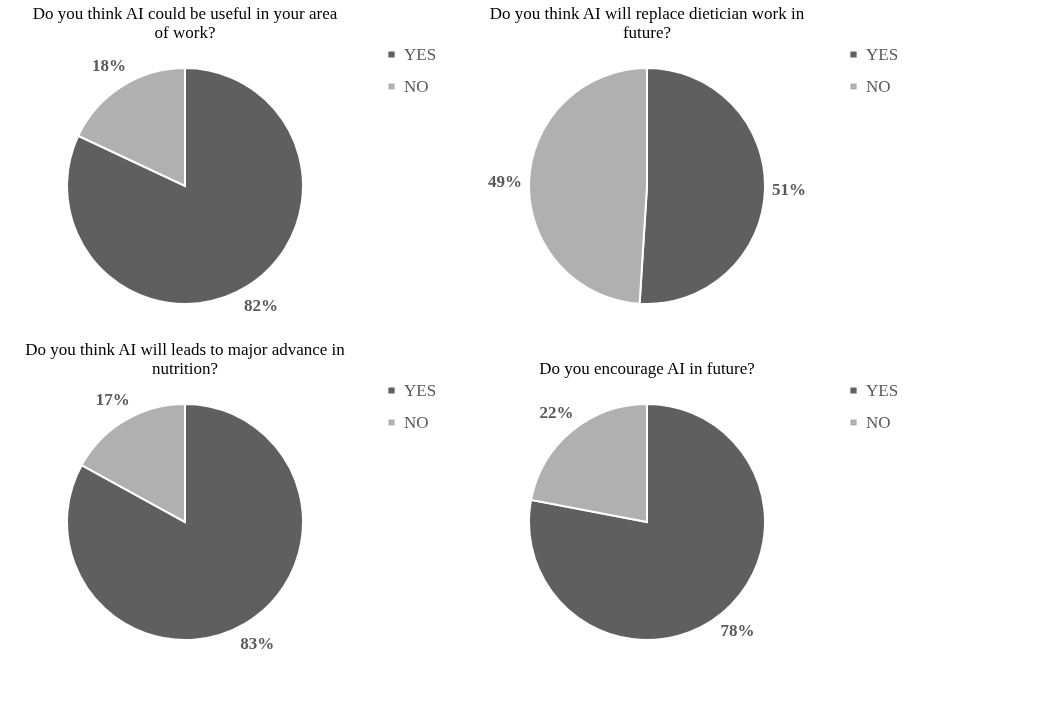  I want to click on data-label: 78%, so click(737, 631).